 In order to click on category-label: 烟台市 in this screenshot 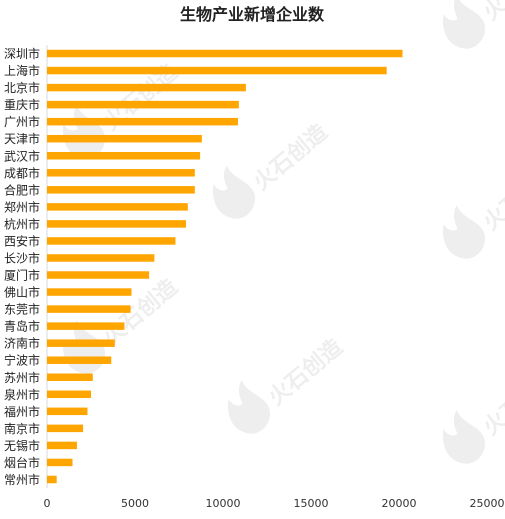, I will do `click(22, 462)`.